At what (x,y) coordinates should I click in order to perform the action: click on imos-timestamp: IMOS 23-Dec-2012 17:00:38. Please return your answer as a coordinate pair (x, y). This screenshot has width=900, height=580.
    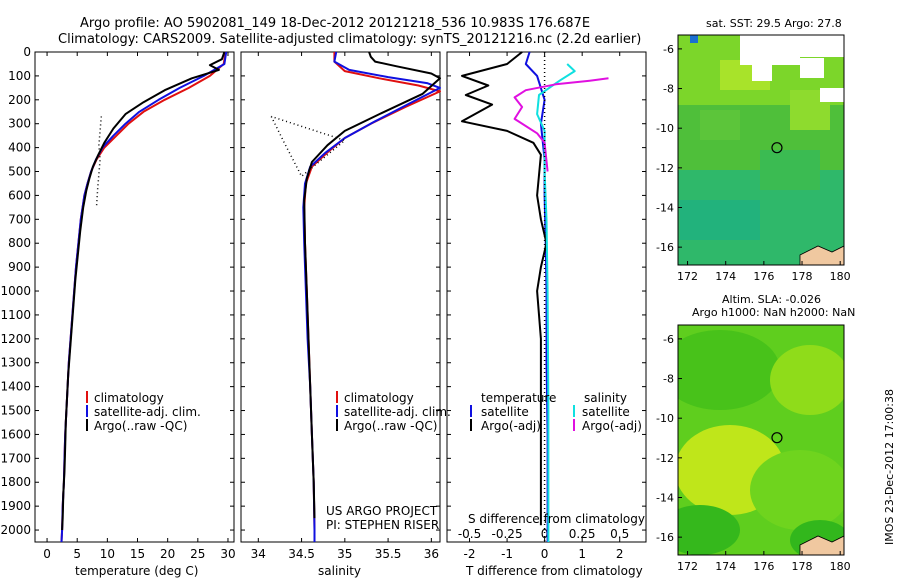
    Looking at the image, I should click on (889, 467).